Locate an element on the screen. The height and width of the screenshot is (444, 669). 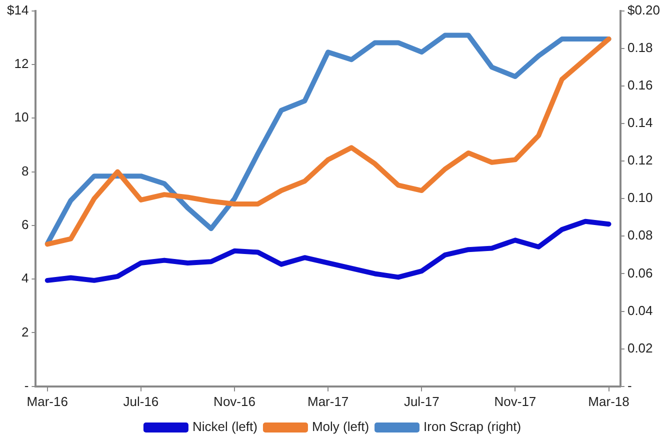
y-tick-label: $14 is located at coordinates (17, 10).